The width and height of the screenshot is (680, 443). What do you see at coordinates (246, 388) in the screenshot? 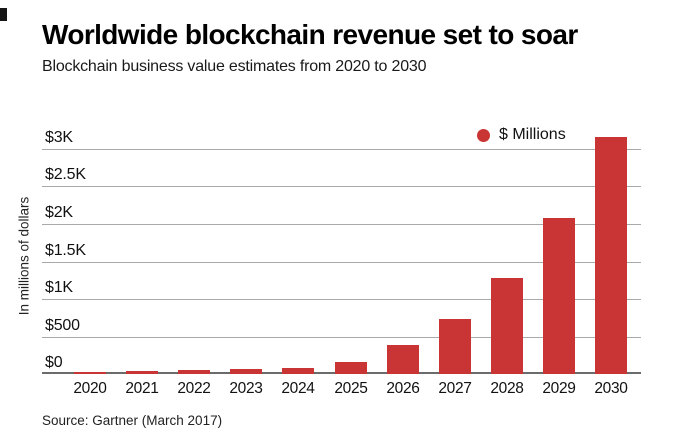
I see `x-tick-label: 2023` at bounding box center [246, 388].